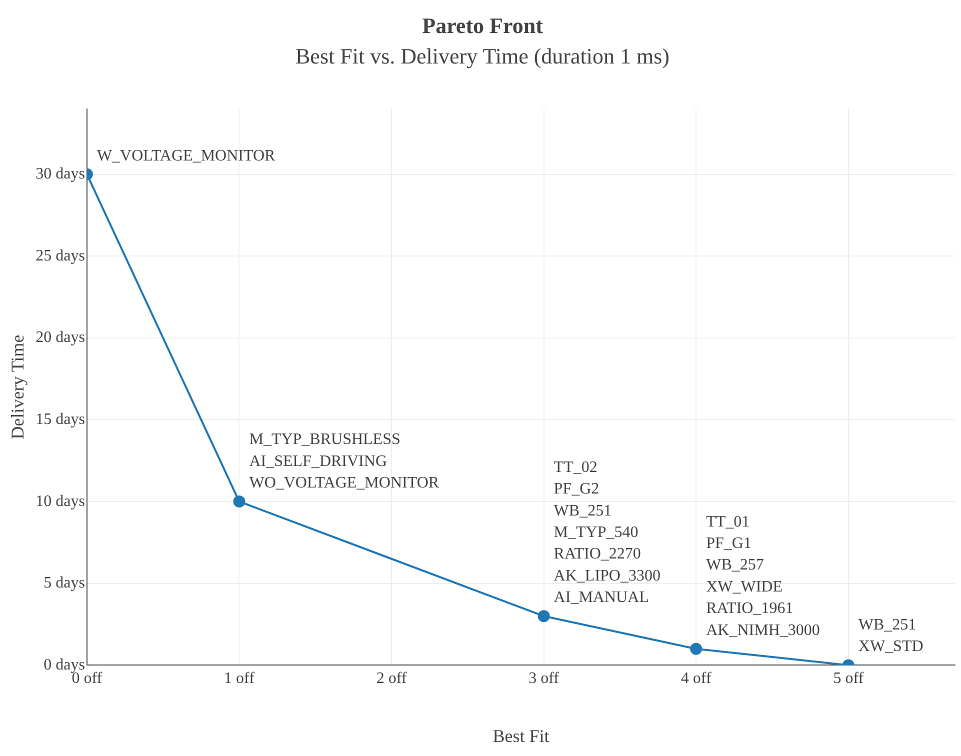 This screenshot has width=961, height=756. Describe the element at coordinates (848, 679) in the screenshot. I see `x-tick-label: 5 off` at that location.